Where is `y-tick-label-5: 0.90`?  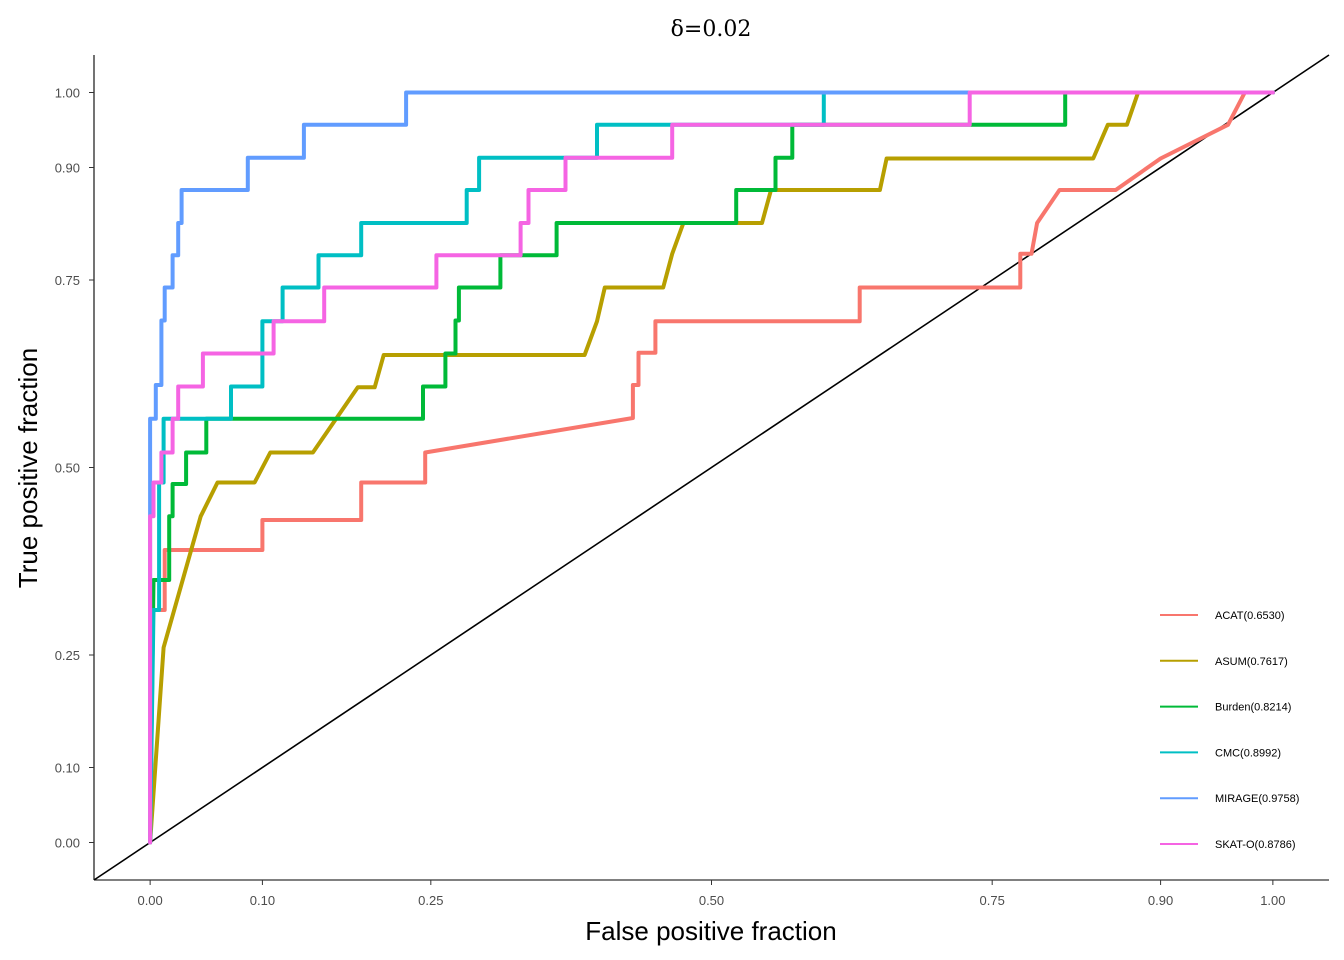 y-tick-label-5: 0.90 is located at coordinates (67, 168).